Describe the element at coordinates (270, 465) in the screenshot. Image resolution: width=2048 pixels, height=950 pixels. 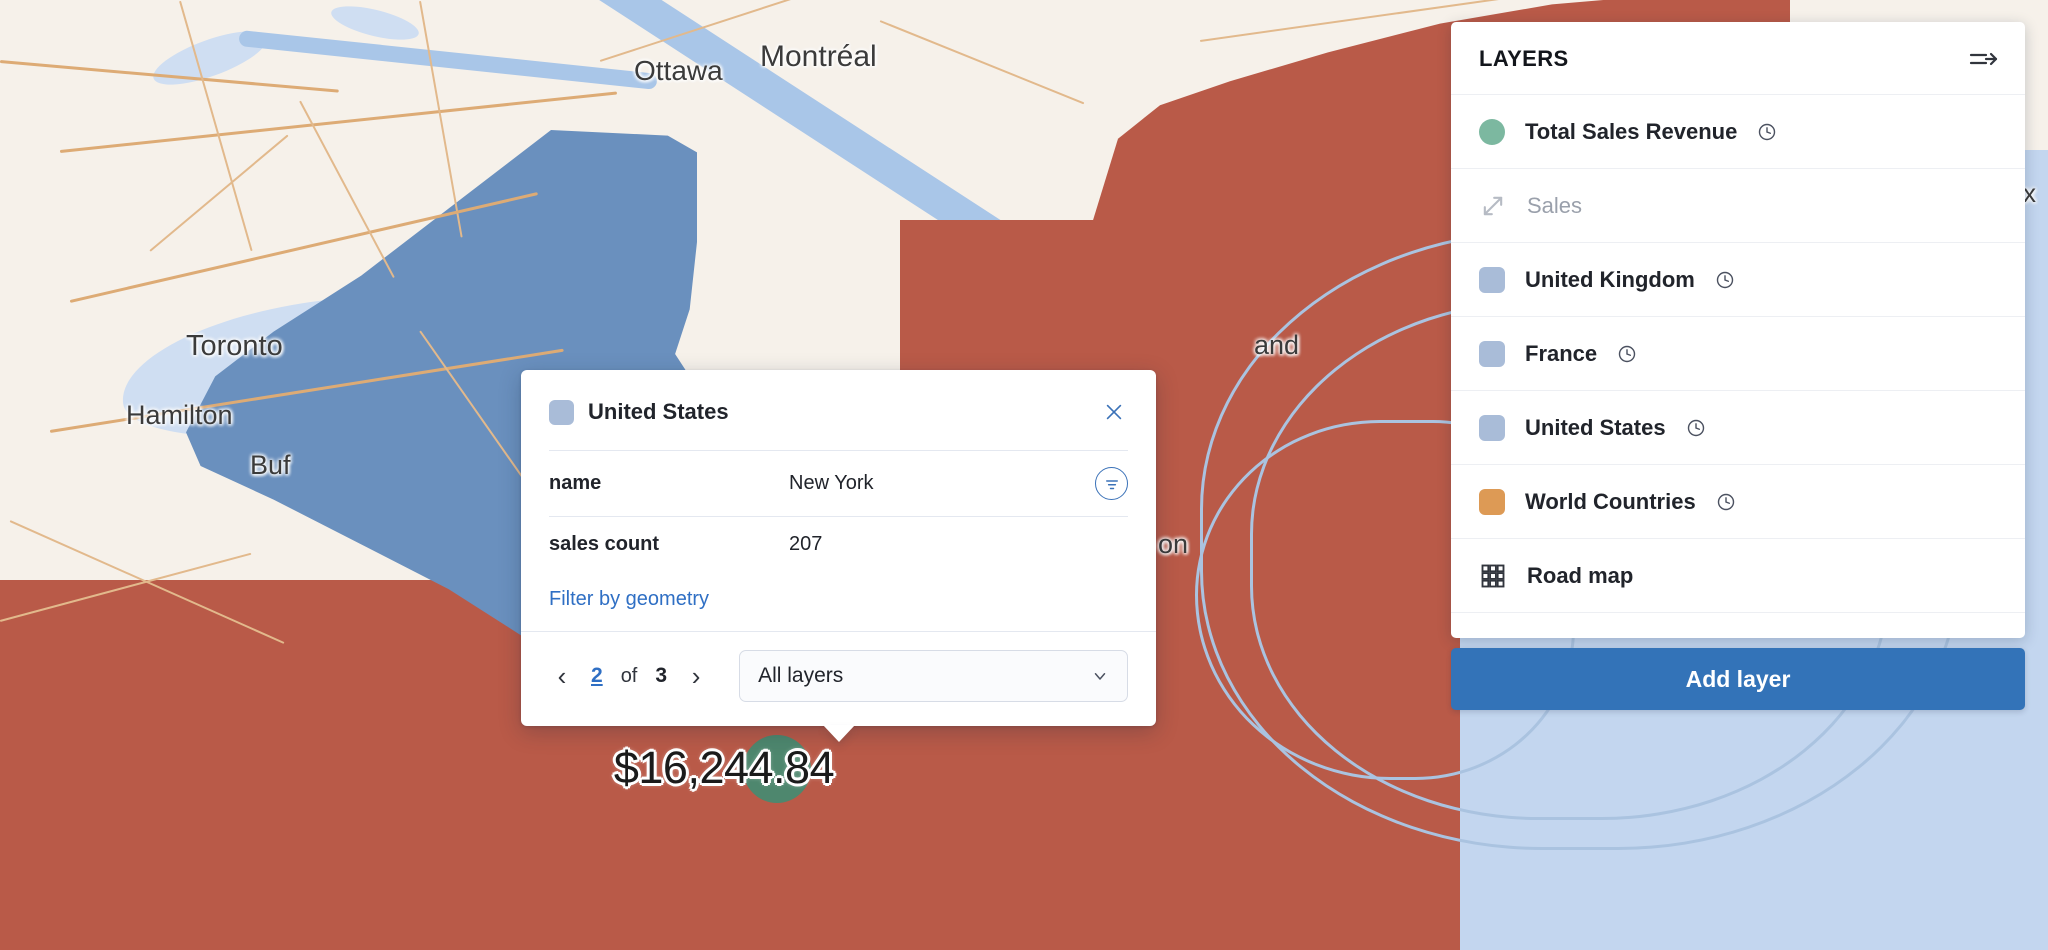
I see `map-place-label: Buf` at that location.